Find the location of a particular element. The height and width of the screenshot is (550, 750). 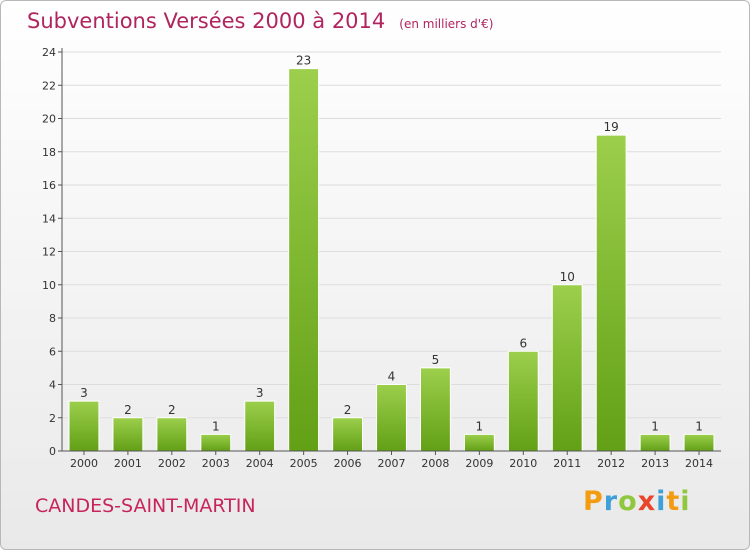

commune-name: CANDES-SAINT-MARTIN is located at coordinates (145, 506).